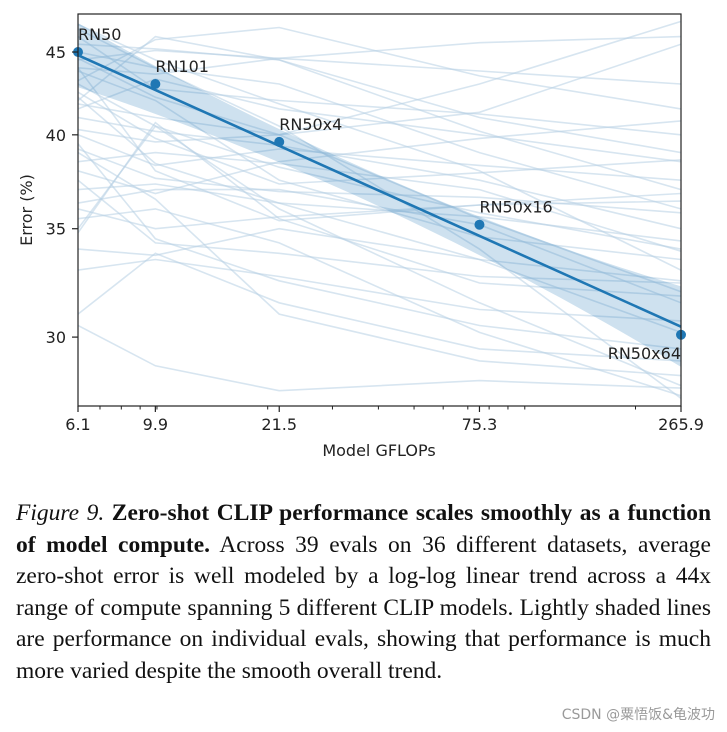  I want to click on point-rn50x4, so click(279, 141).